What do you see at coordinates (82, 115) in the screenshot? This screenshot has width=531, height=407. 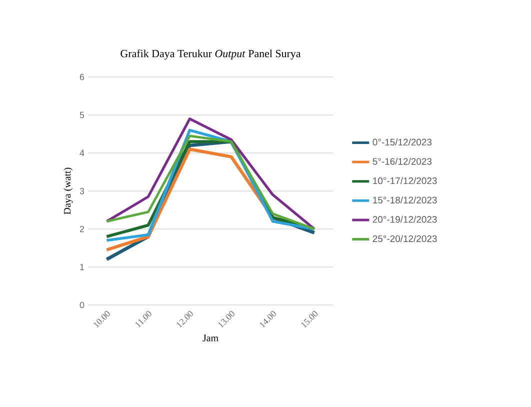 I see `y-tick-label: 5` at bounding box center [82, 115].